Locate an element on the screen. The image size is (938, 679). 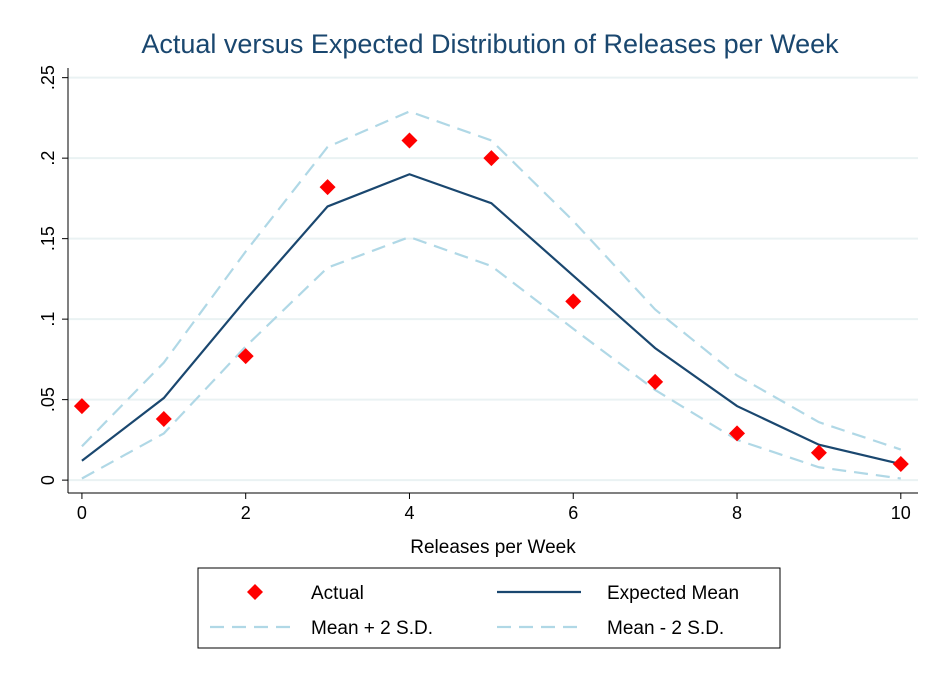
y-tick-label: .2 is located at coordinates (48, 158).